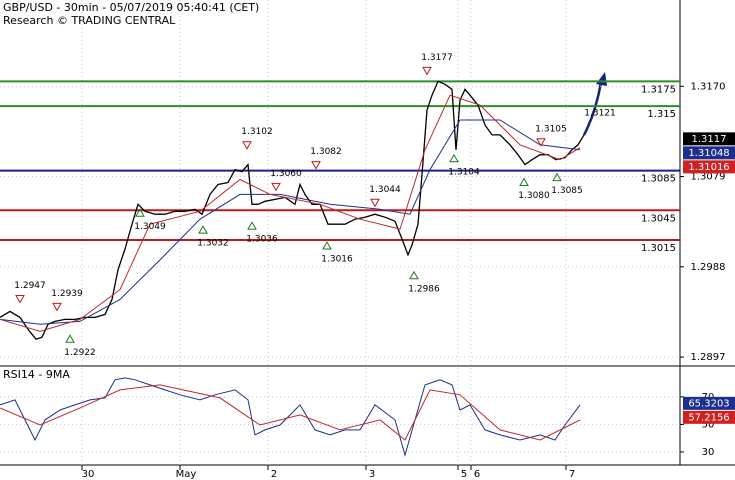 The width and height of the screenshot is (735, 480). Describe the element at coordinates (262, 240) in the screenshot. I see `pivot-label: 1.3036` at that location.